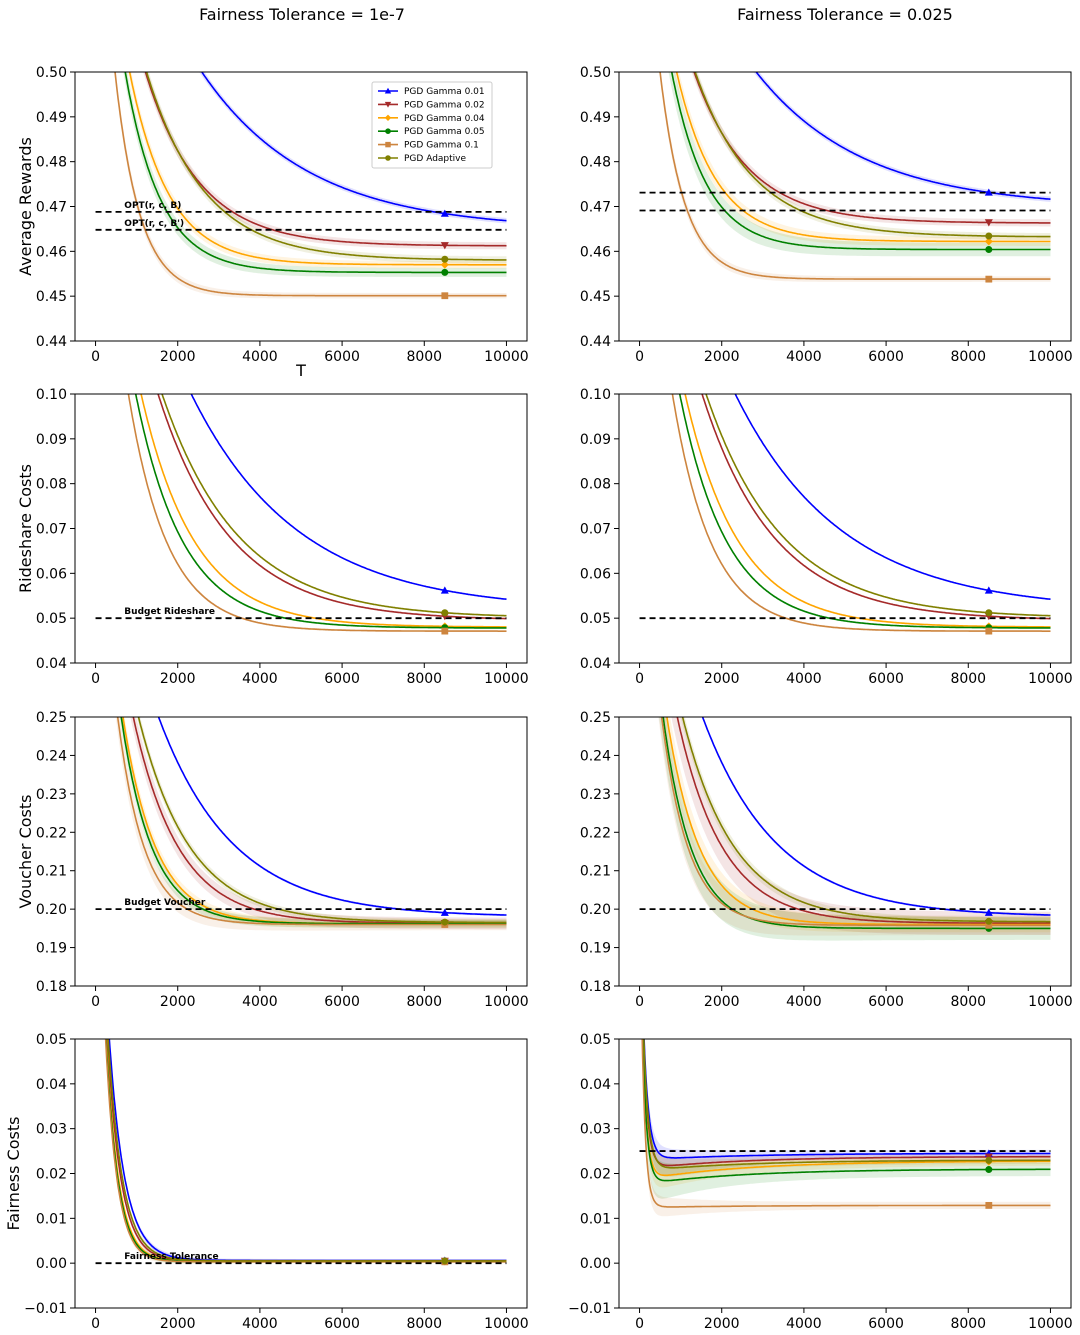 The height and width of the screenshot is (1335, 1080). I want to click on y-tick-label: 0.50, so click(51, 73).